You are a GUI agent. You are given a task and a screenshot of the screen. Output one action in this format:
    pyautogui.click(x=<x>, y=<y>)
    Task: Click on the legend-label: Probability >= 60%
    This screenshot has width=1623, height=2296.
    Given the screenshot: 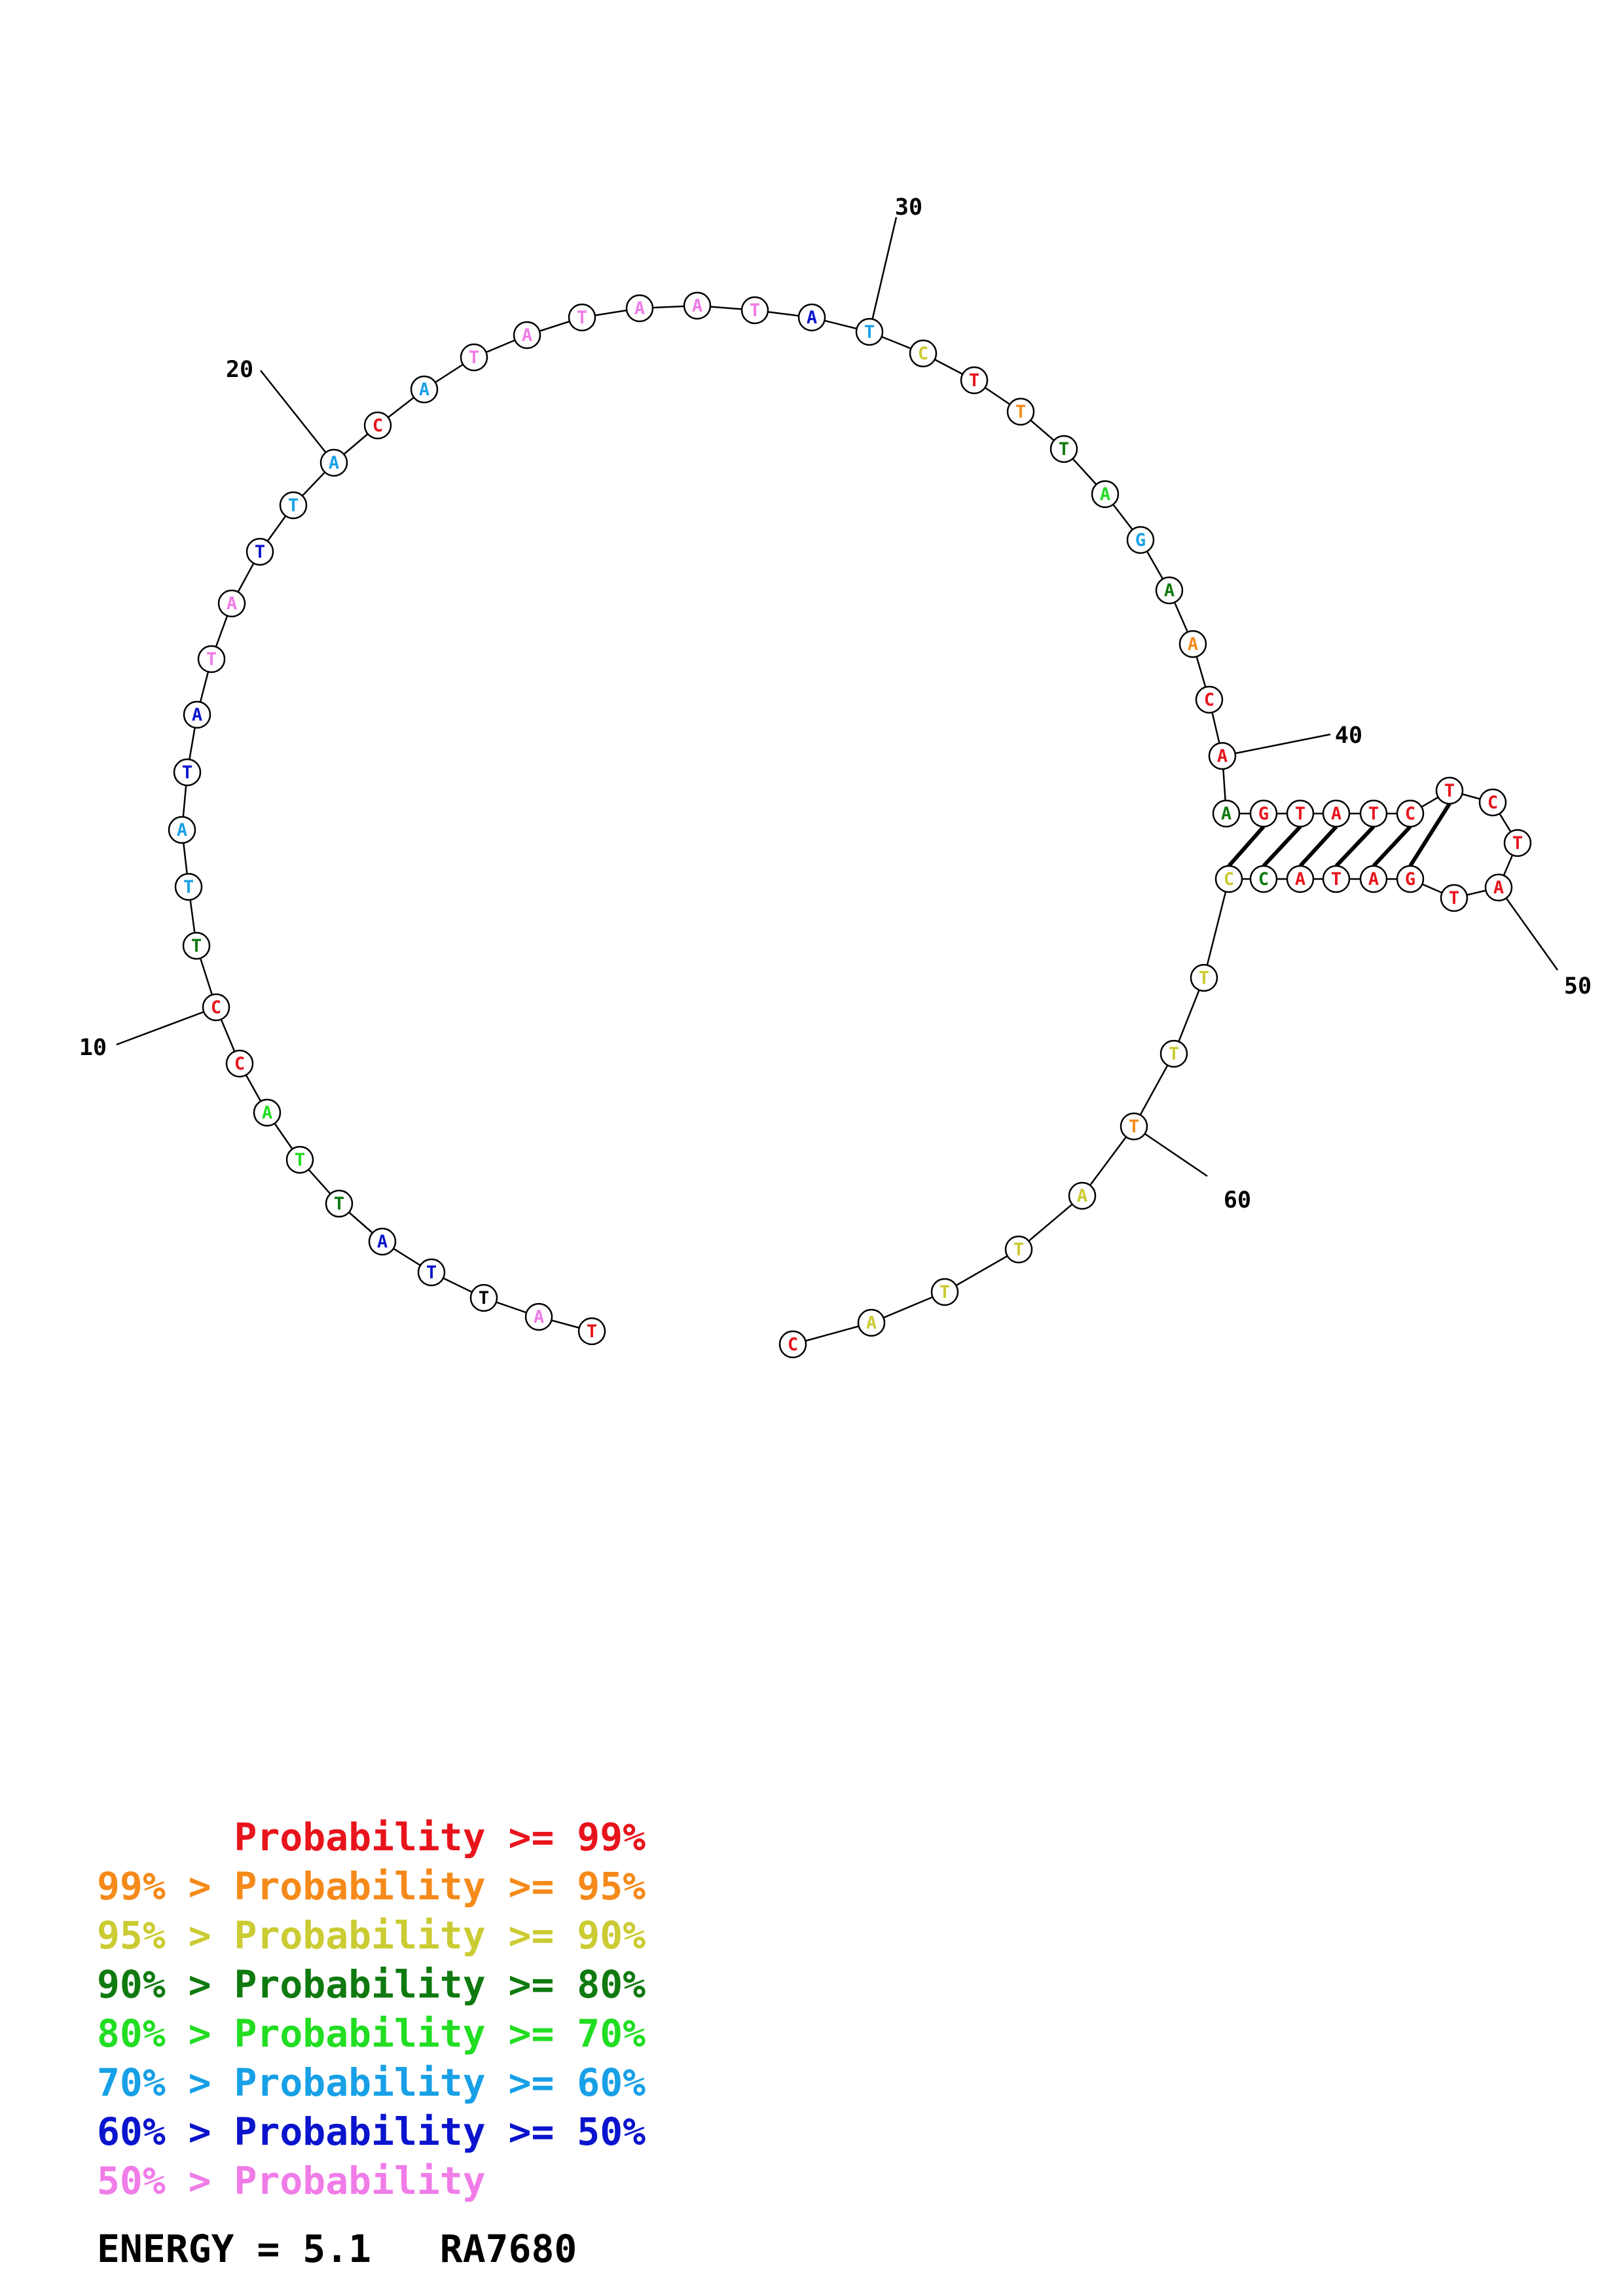 What is the action you would take?
    pyautogui.click(x=440, y=2082)
    